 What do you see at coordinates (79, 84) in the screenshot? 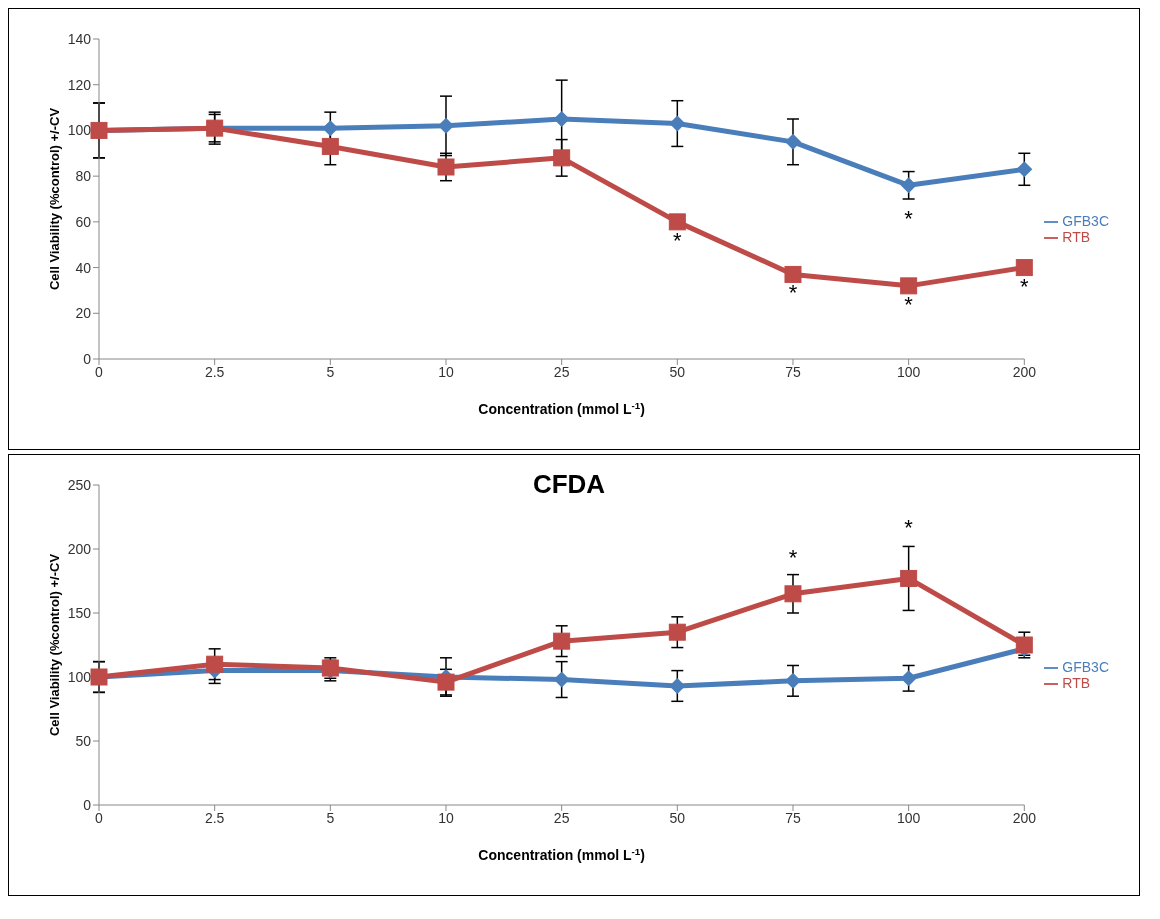
I see `y-tick-label: 120` at bounding box center [79, 84].